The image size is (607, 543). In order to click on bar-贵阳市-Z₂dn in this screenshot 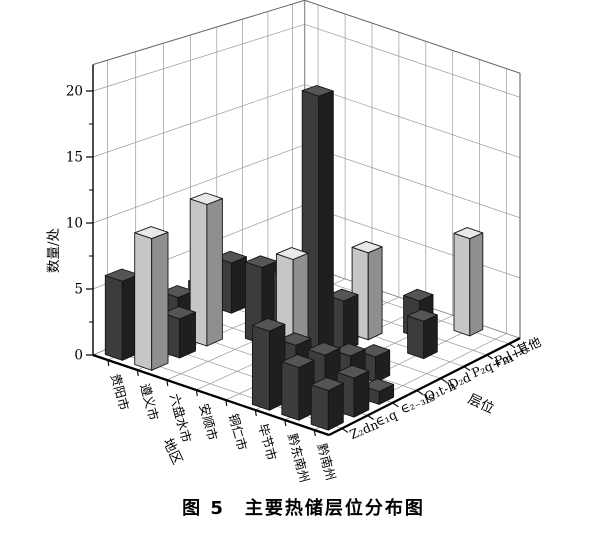, I will do `click(122, 314)`.